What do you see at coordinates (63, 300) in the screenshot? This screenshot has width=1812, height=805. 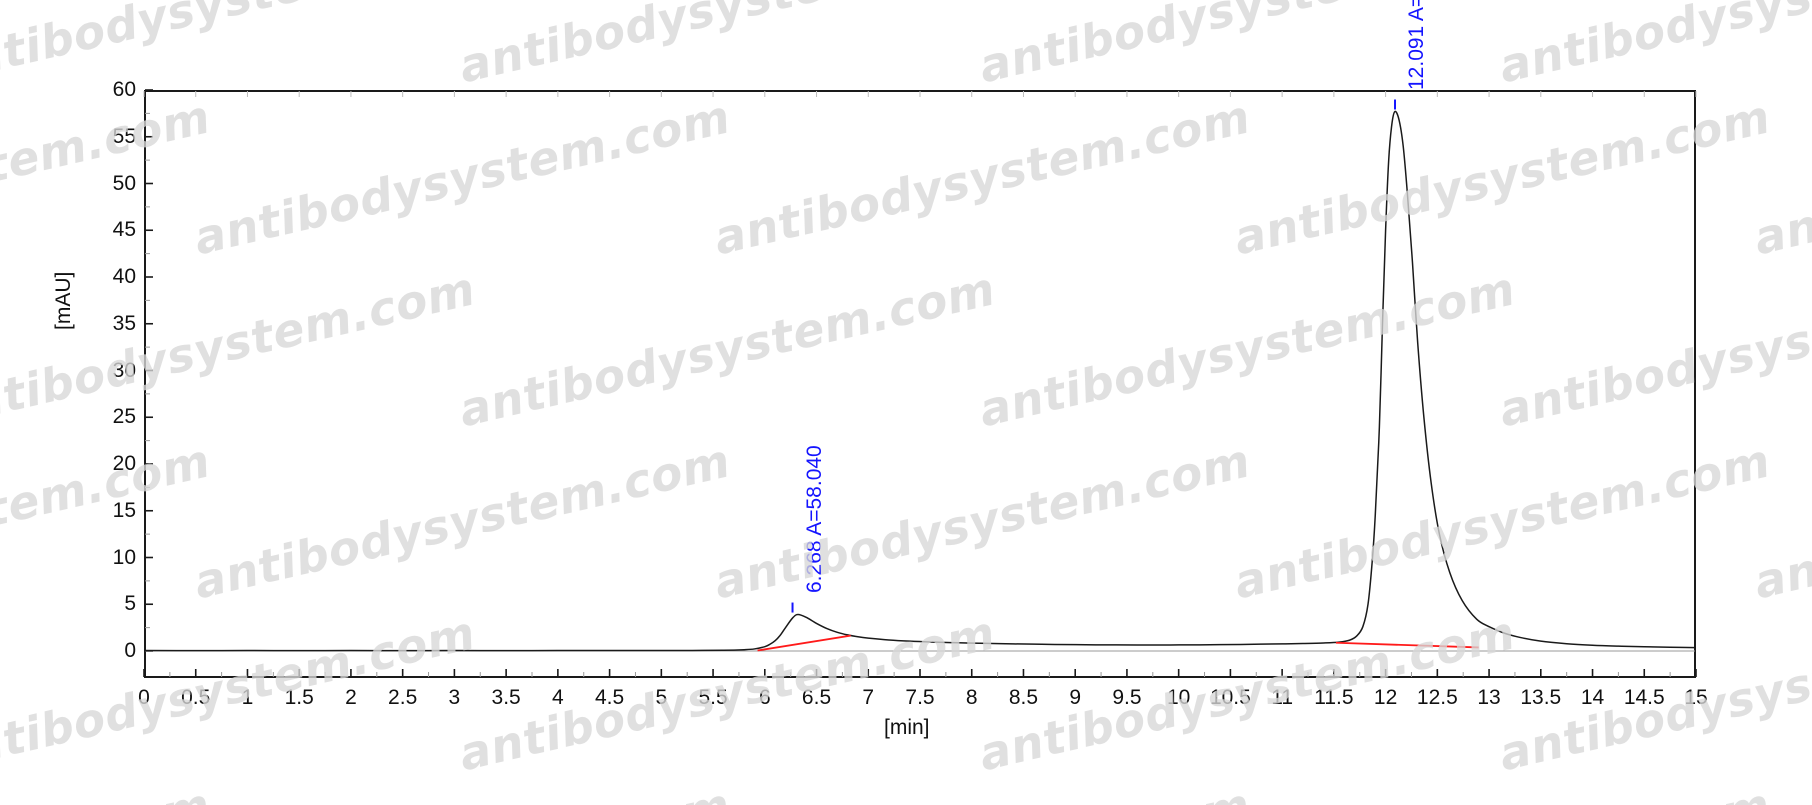 I see `y-axis-label: [mAU]` at bounding box center [63, 300].